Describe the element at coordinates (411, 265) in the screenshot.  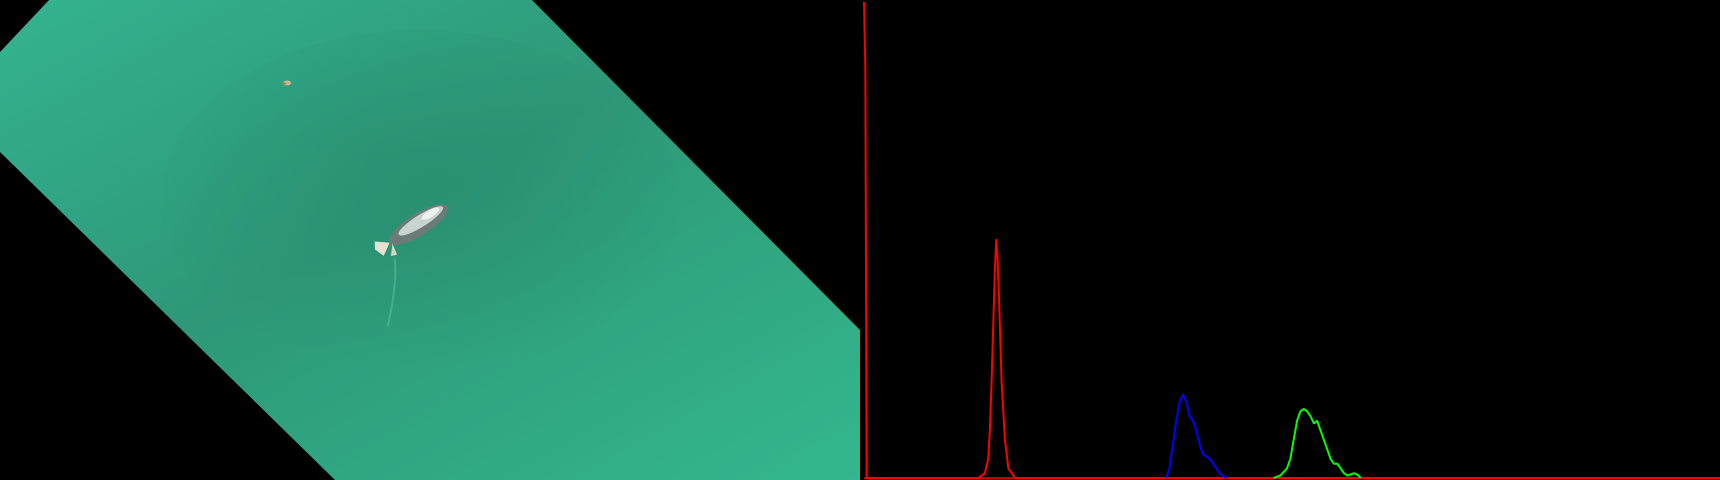
I see `whale-icon` at that location.